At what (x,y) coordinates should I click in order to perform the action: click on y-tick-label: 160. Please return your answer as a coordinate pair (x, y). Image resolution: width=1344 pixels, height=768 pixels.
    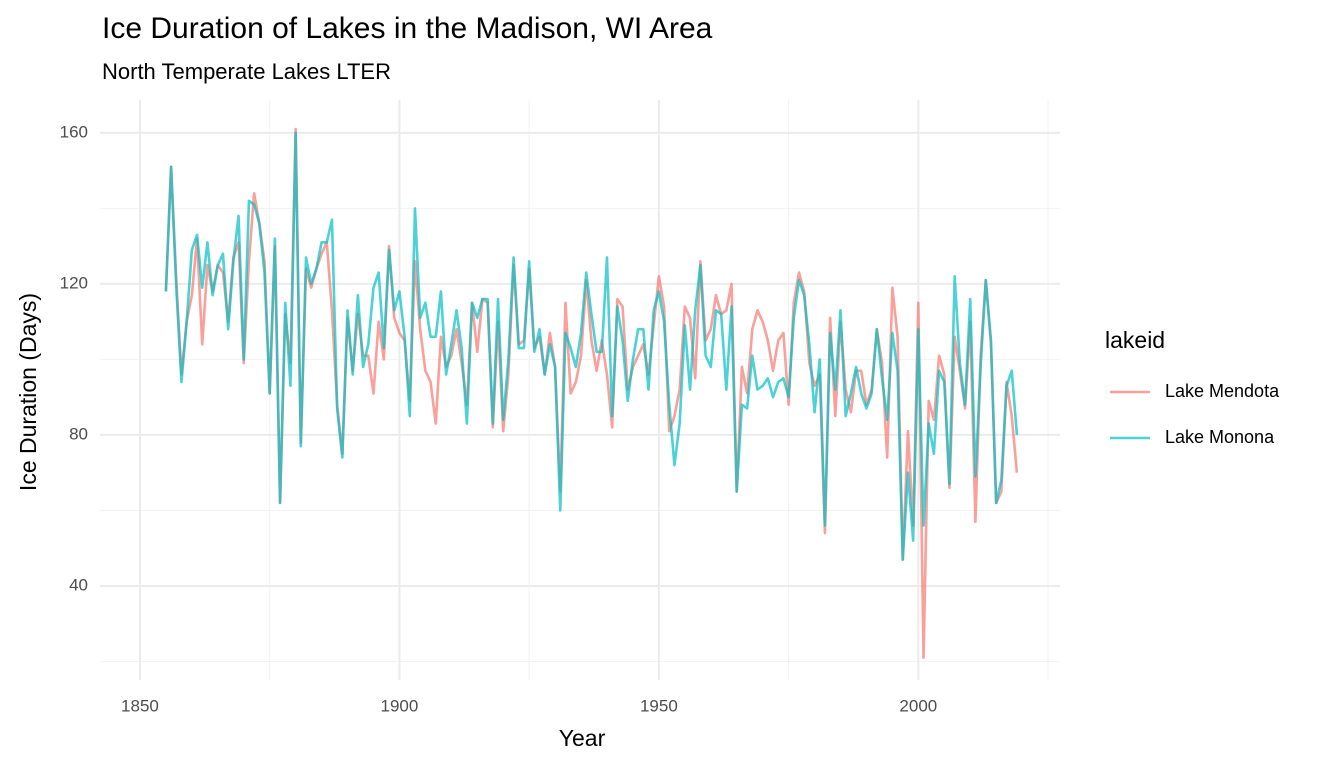
    Looking at the image, I should click on (74, 131).